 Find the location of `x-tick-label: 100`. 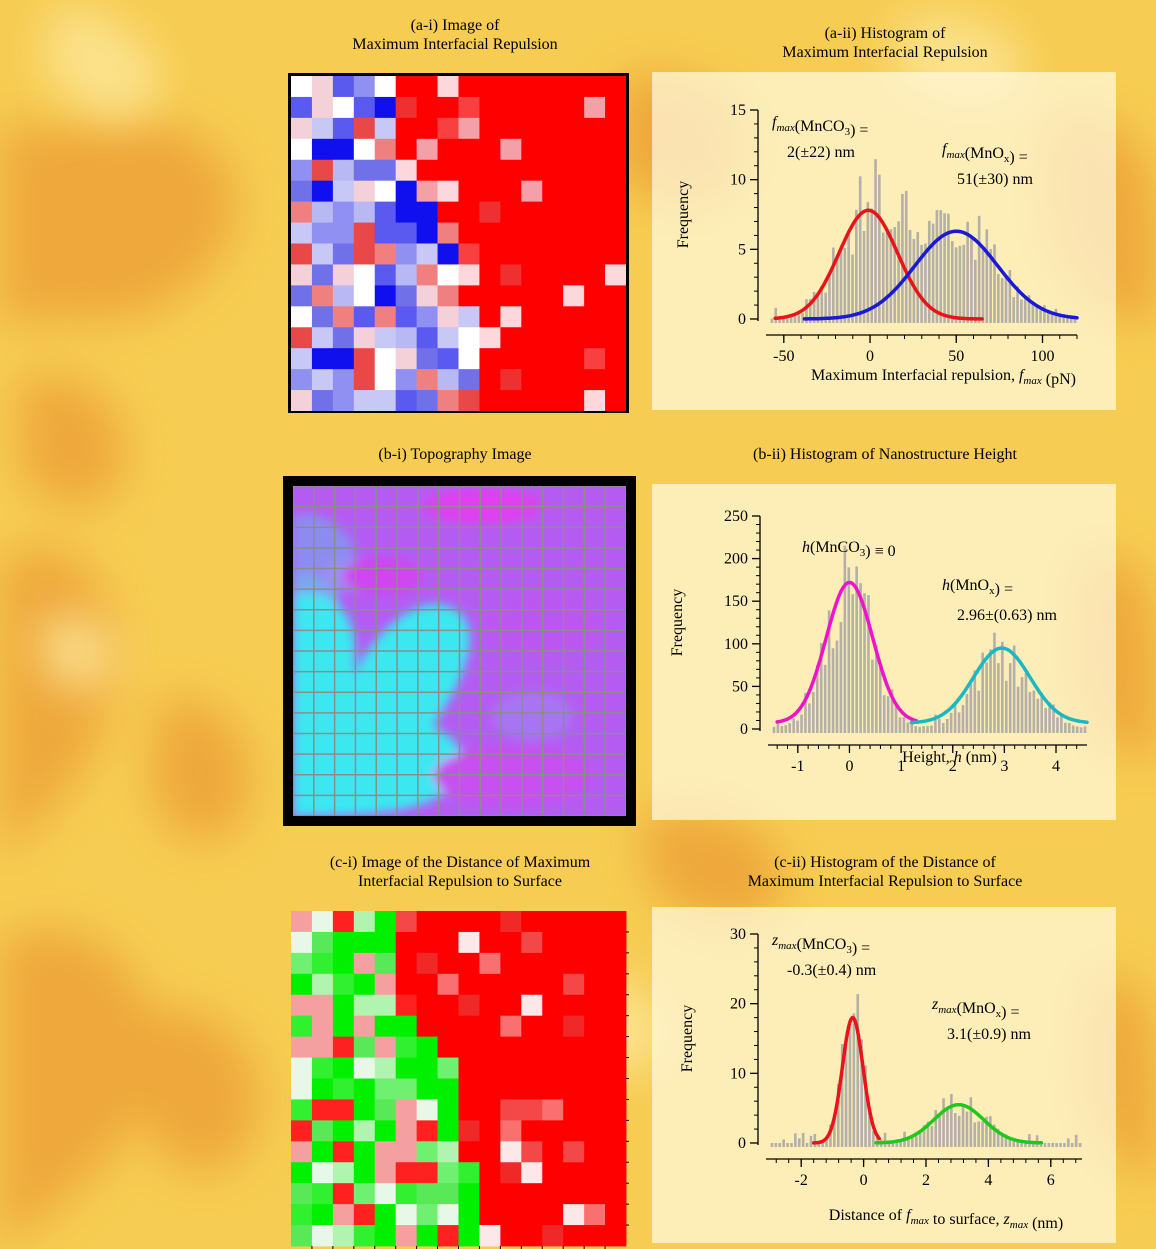

x-tick-label: 100 is located at coordinates (1043, 356).